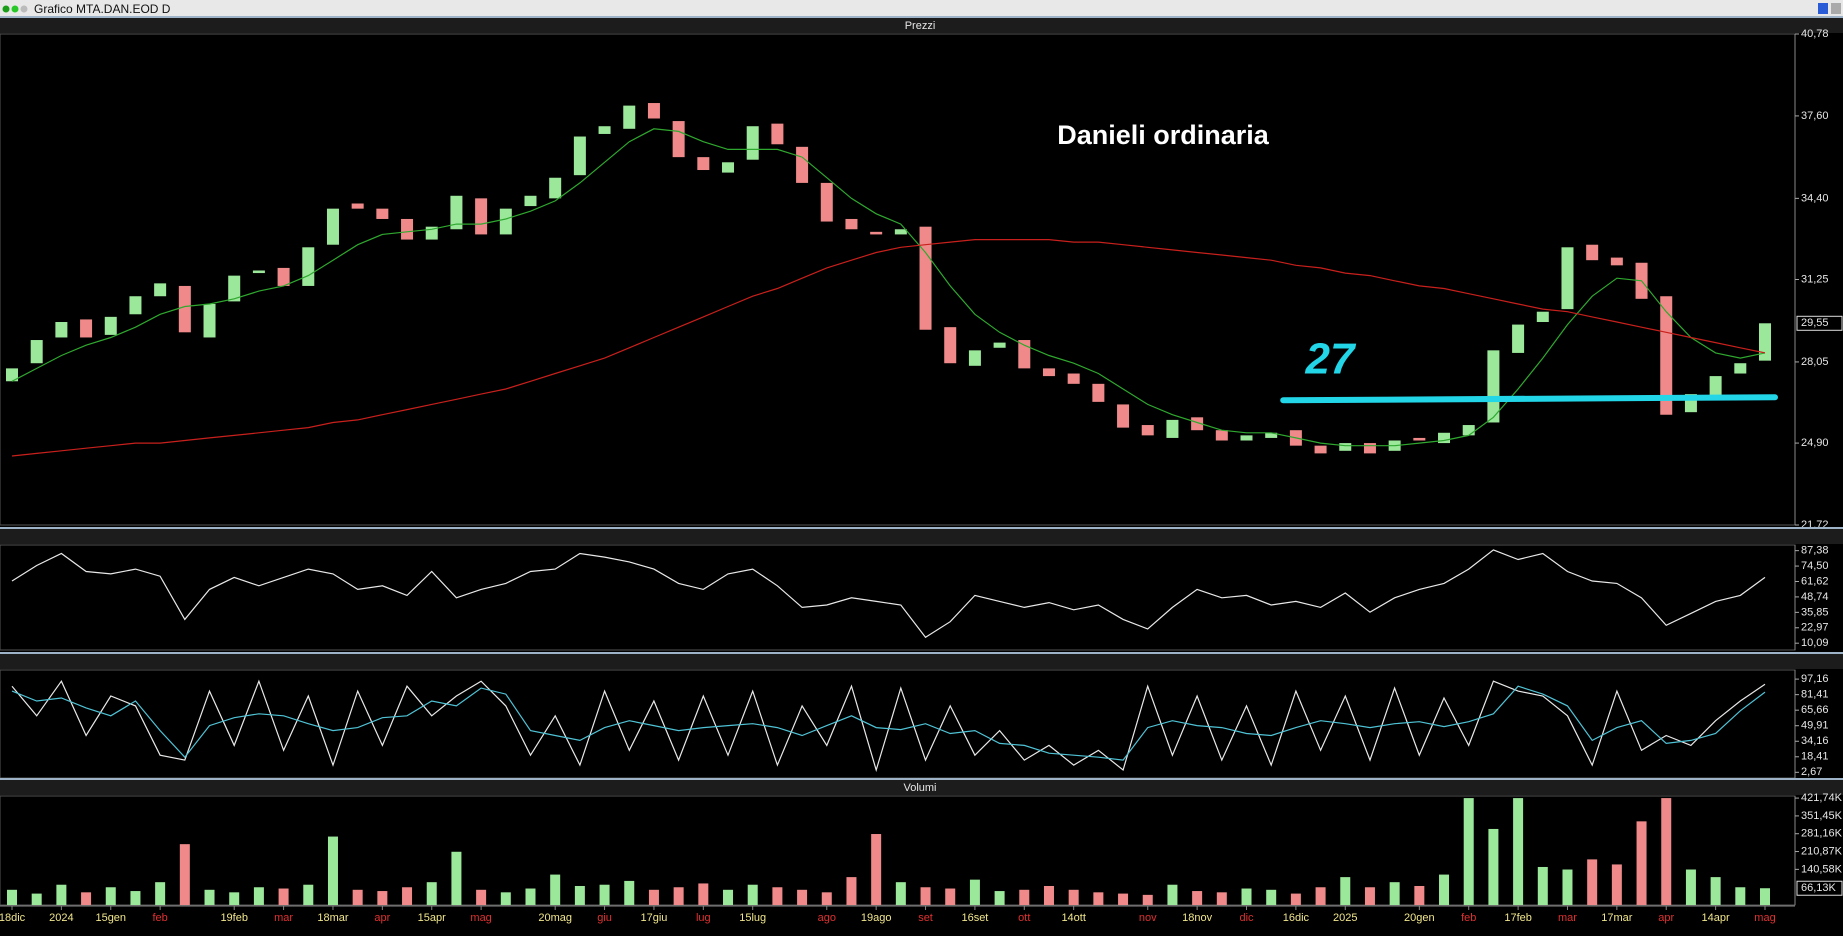  Describe the element at coordinates (1819, 888) in the screenshot. I see `last-value-box` at that location.